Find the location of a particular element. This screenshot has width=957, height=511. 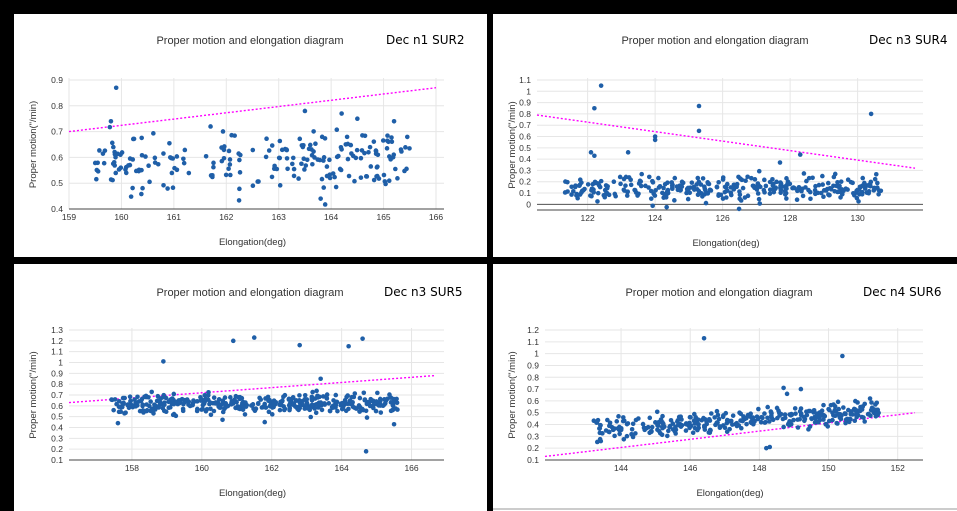

y-tick-label: 1.1 is located at coordinates (525, 80).